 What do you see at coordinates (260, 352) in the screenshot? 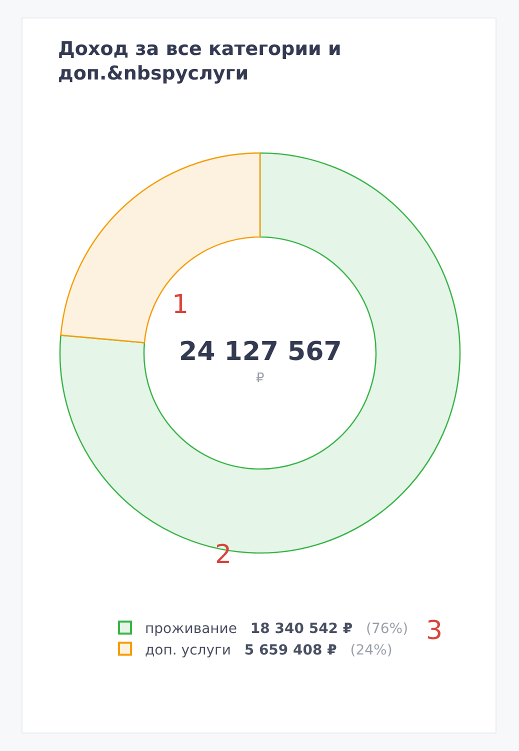
I see `text: 24 127 567` at bounding box center [260, 352].